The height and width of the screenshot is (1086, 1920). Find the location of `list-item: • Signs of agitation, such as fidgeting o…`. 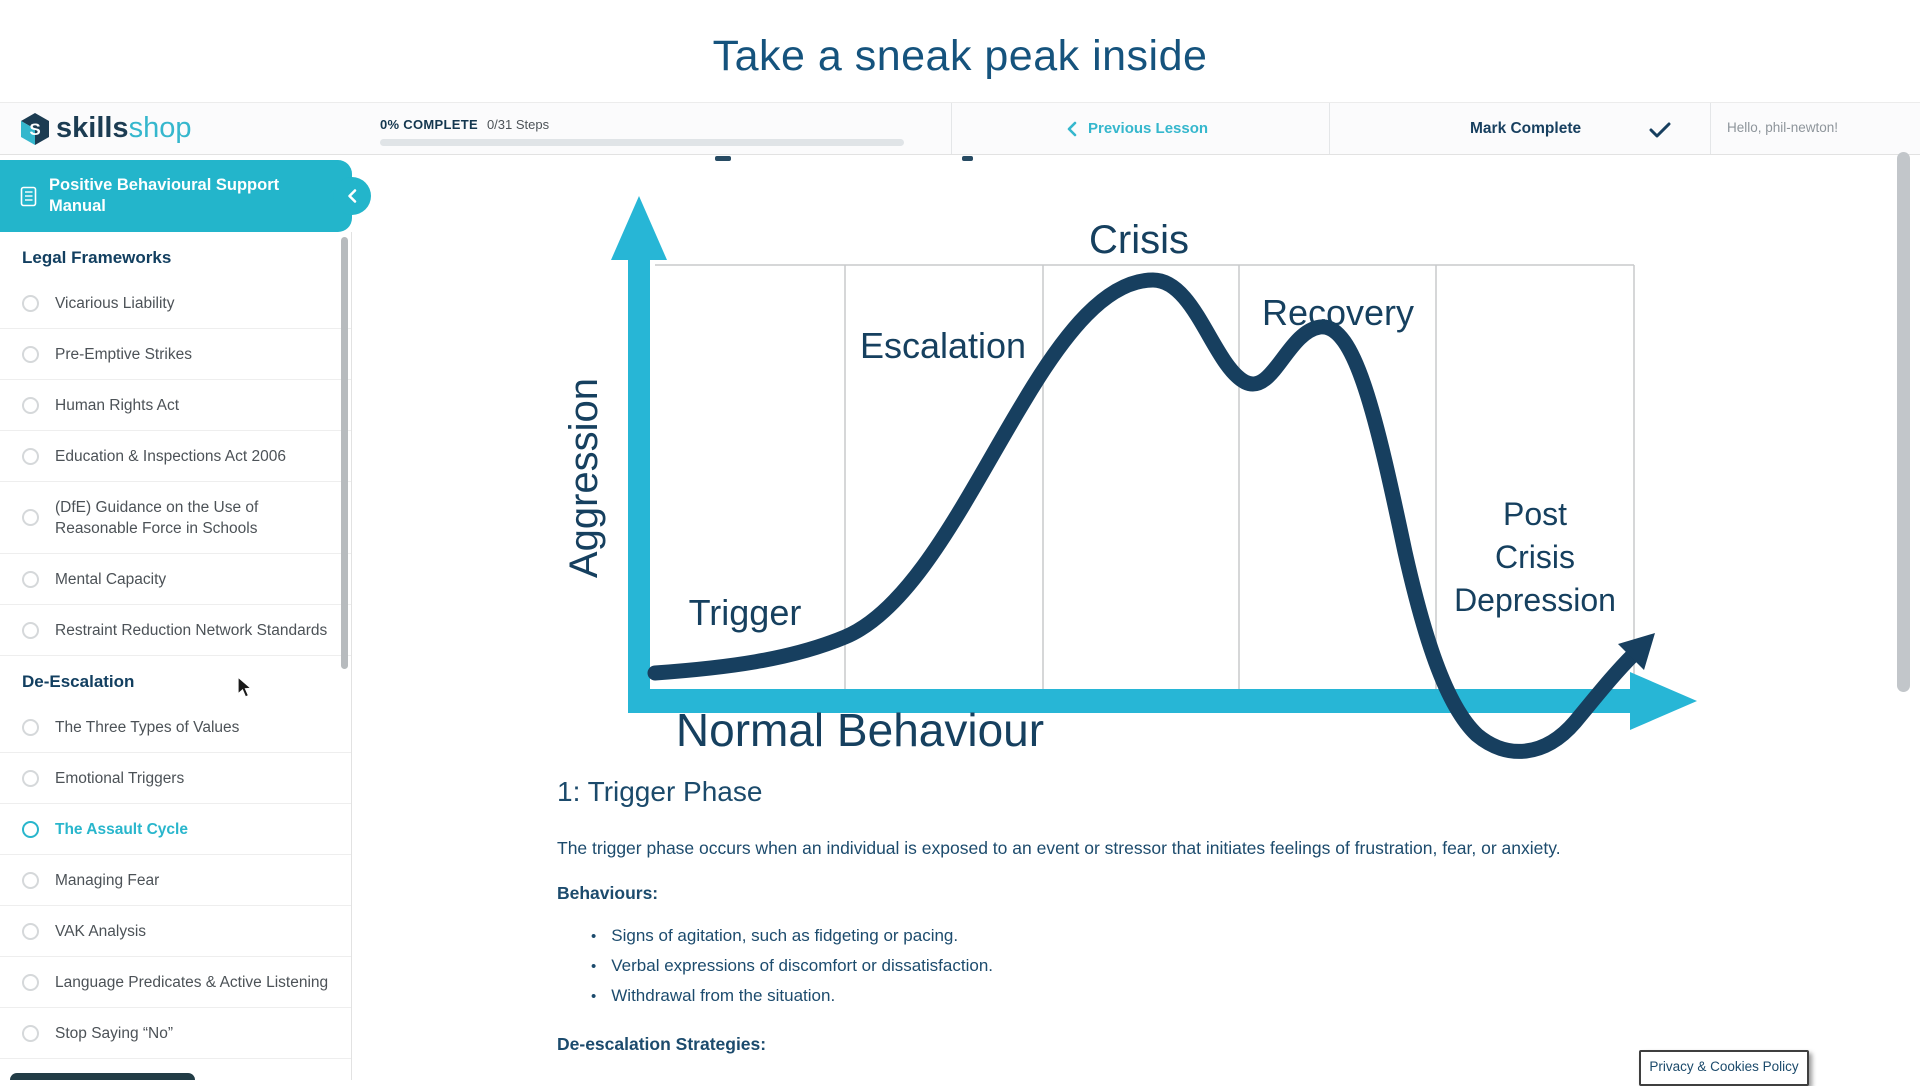

list-item: • Signs of agitation, such as fidgeting o… is located at coordinates (775, 935).